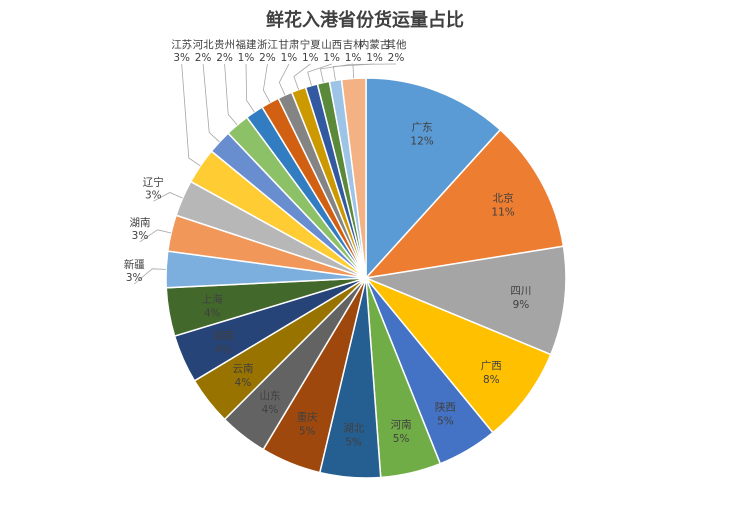 The image size is (730, 506). Describe the element at coordinates (307, 417) in the screenshot. I see `slice-name-label: 重庆` at that location.